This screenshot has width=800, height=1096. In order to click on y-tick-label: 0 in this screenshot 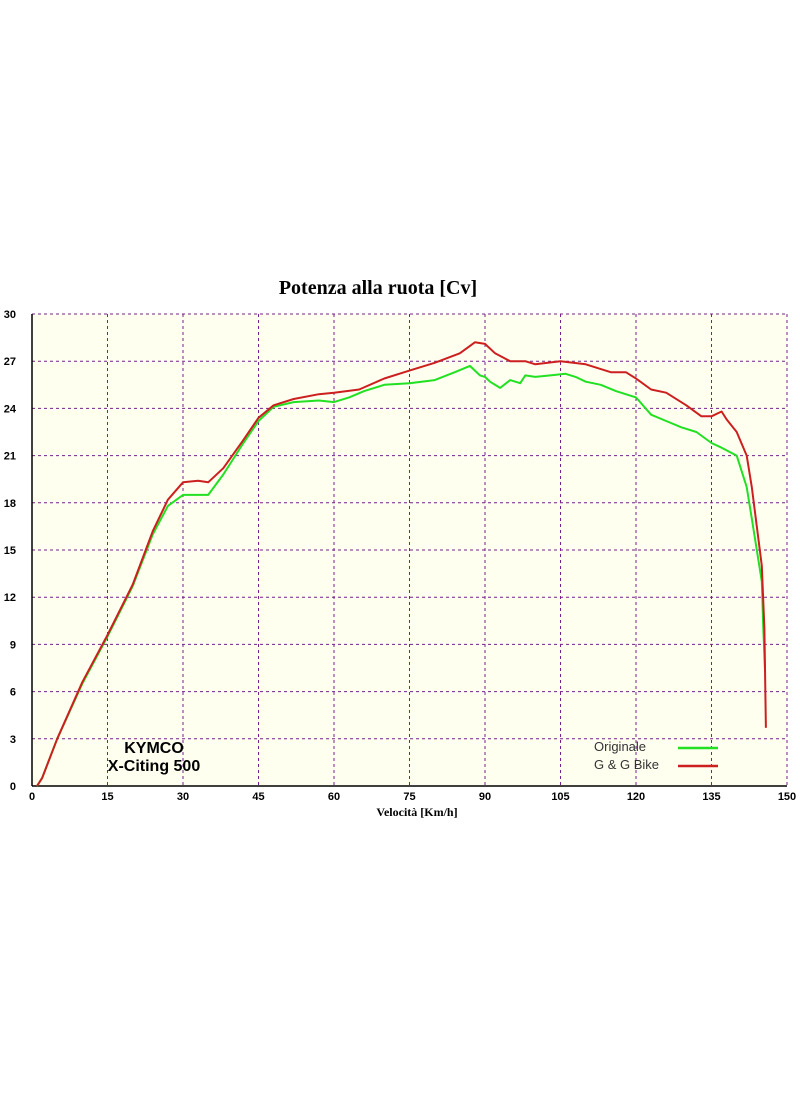, I will do `click(13, 787)`.